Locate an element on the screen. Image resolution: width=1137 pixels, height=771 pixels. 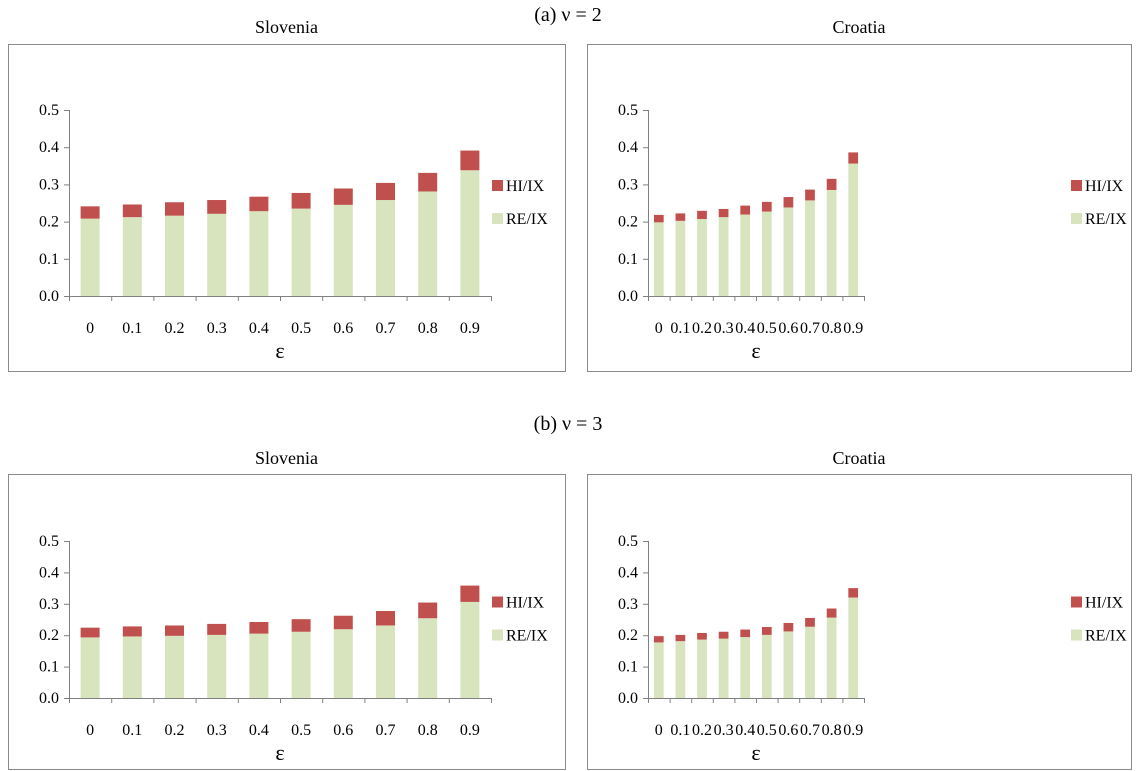
panel-title: (a) ν = 2 is located at coordinates (568, 15).